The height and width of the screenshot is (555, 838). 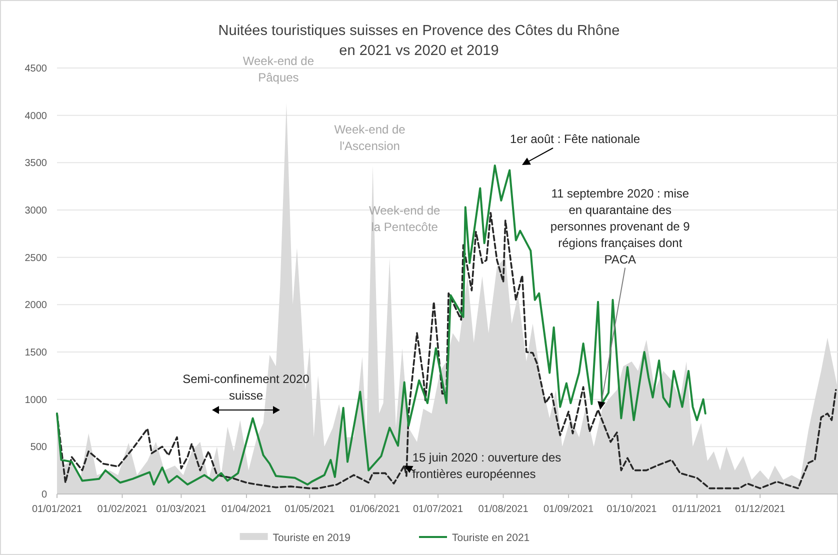 I want to click on annotation: 11 septembre 2020 : mise en quarantaine des personnes provenant de 9 régions françaises dont PACA, so click(x=620, y=226).